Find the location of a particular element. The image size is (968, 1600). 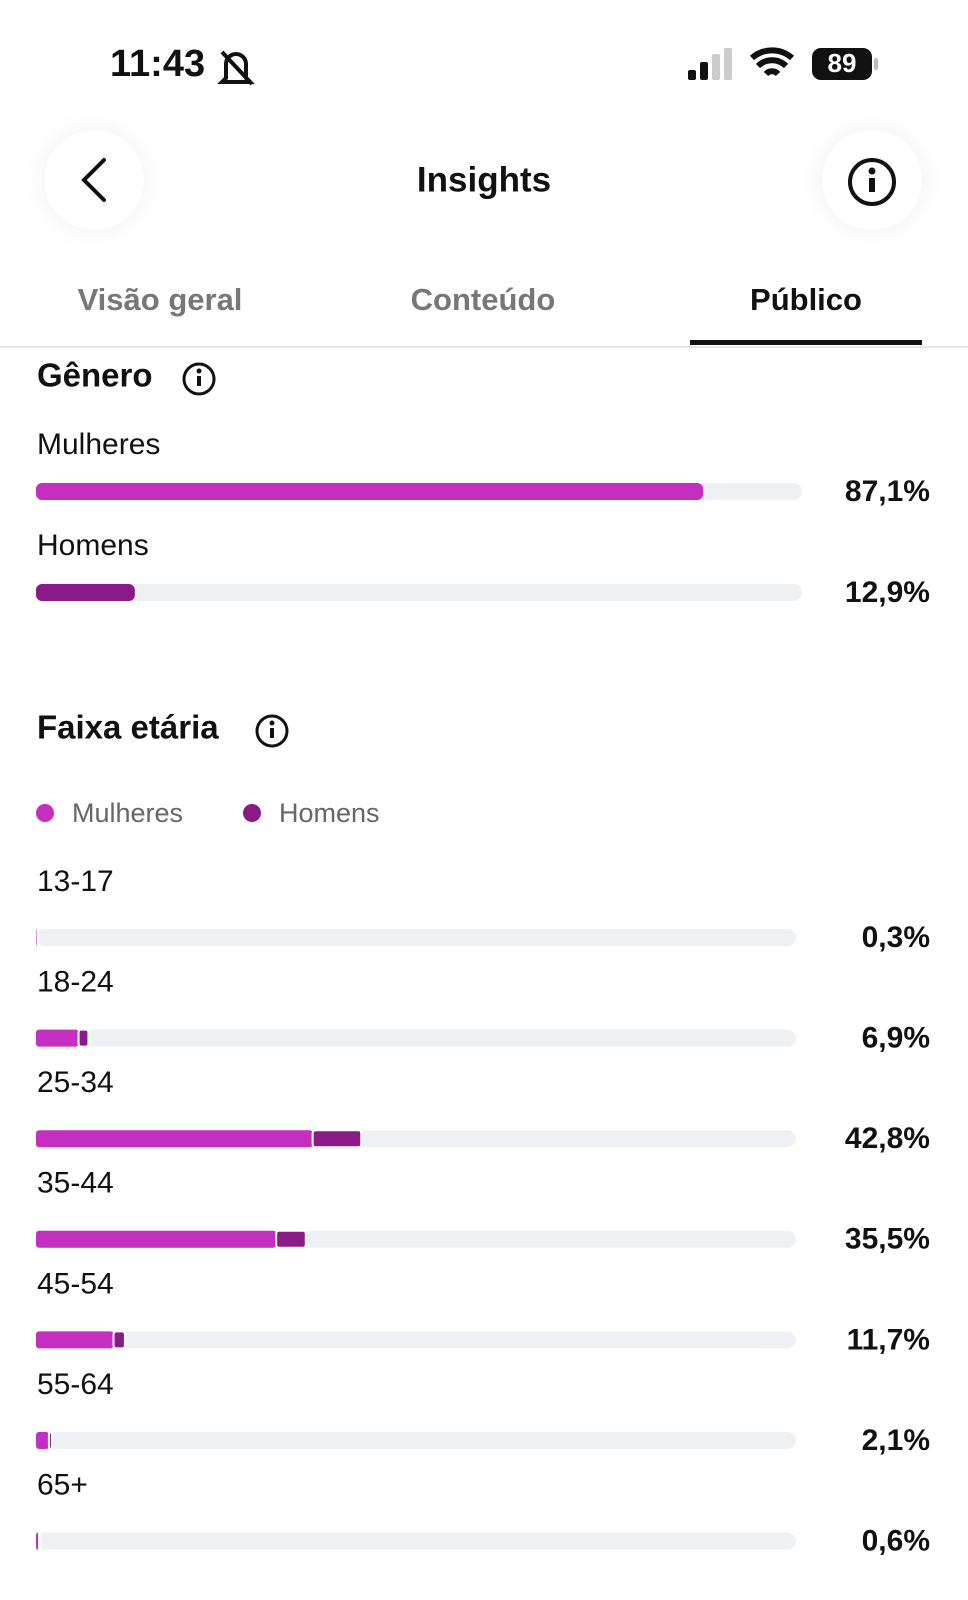

value-label: 87,1% is located at coordinates (887, 491).